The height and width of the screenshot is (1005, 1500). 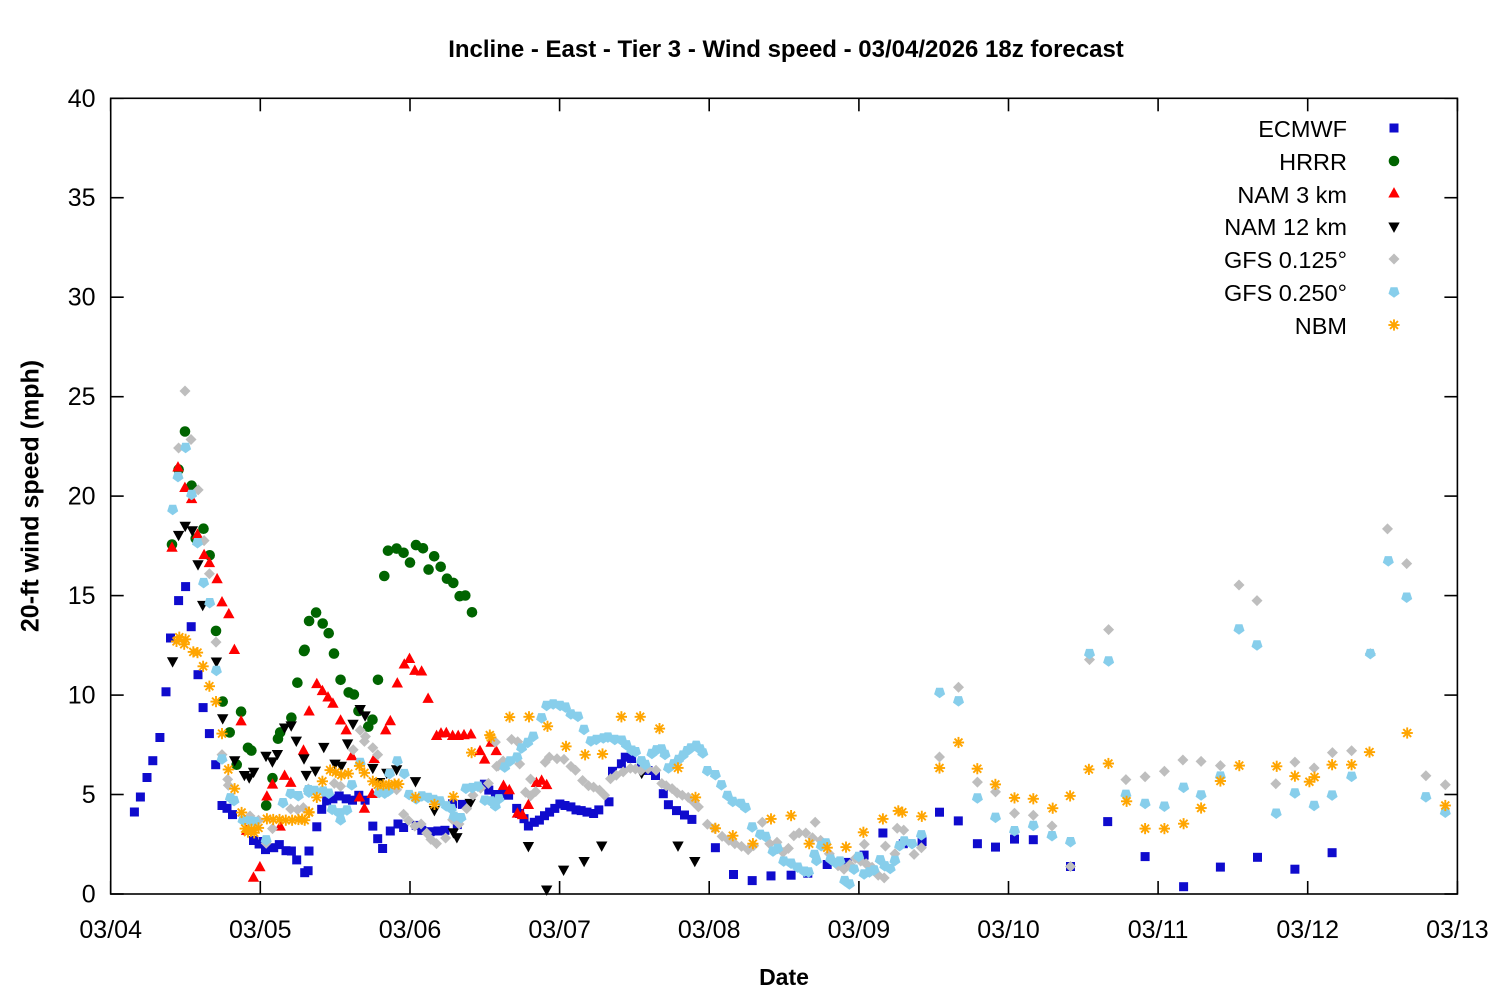 I want to click on svg-text: 03/13, so click(x=1457, y=930).